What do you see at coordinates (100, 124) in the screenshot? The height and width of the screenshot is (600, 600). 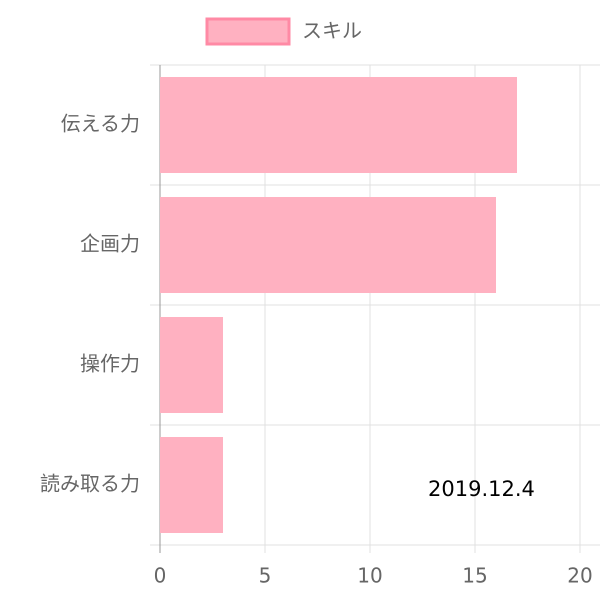 I see `y-tick-label: 伝える力` at bounding box center [100, 124].